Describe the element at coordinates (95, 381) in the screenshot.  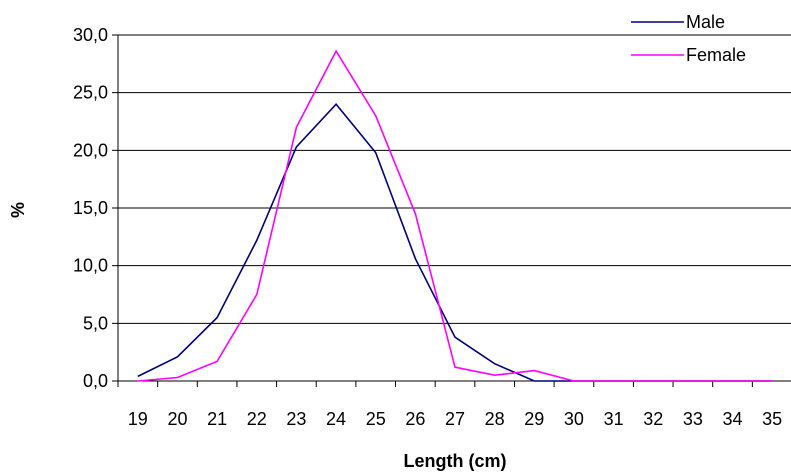
I see `y-tick-label: 0,0` at that location.